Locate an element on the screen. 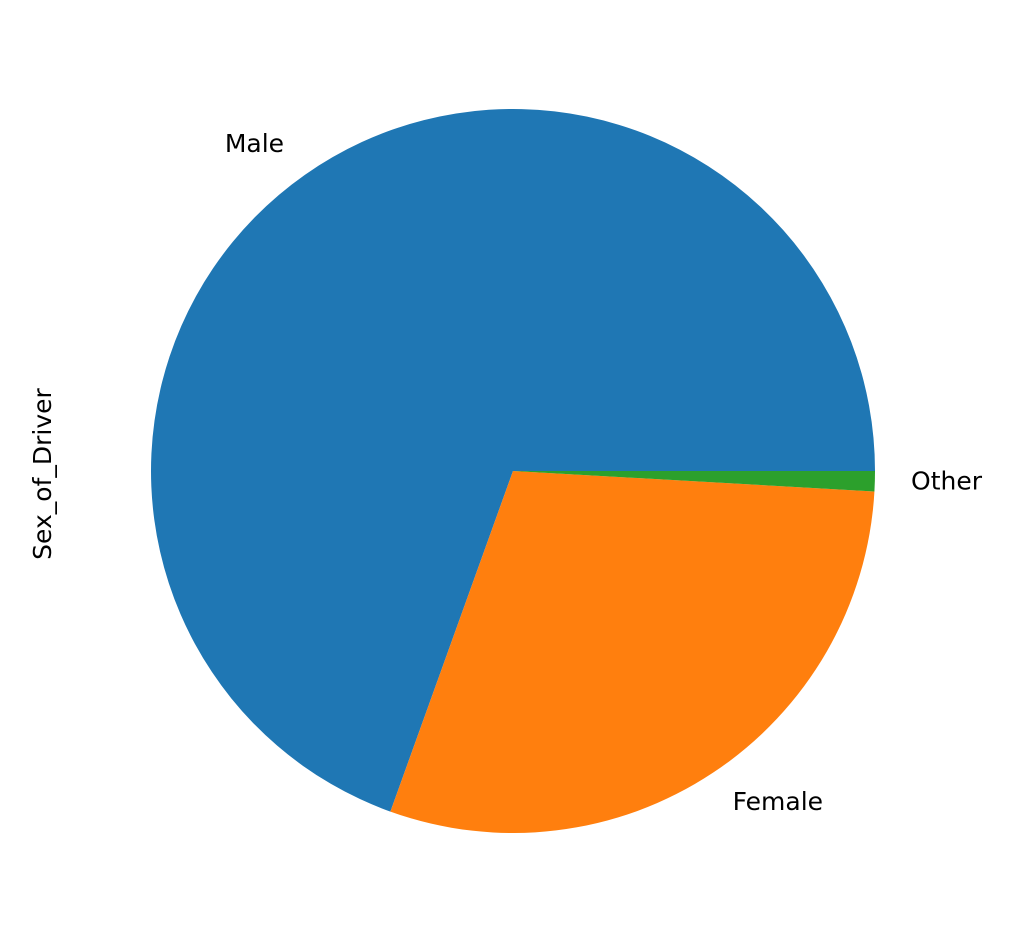 The image size is (1010, 945). y-axis-label: Sex_of_Driver is located at coordinates (42, 473).